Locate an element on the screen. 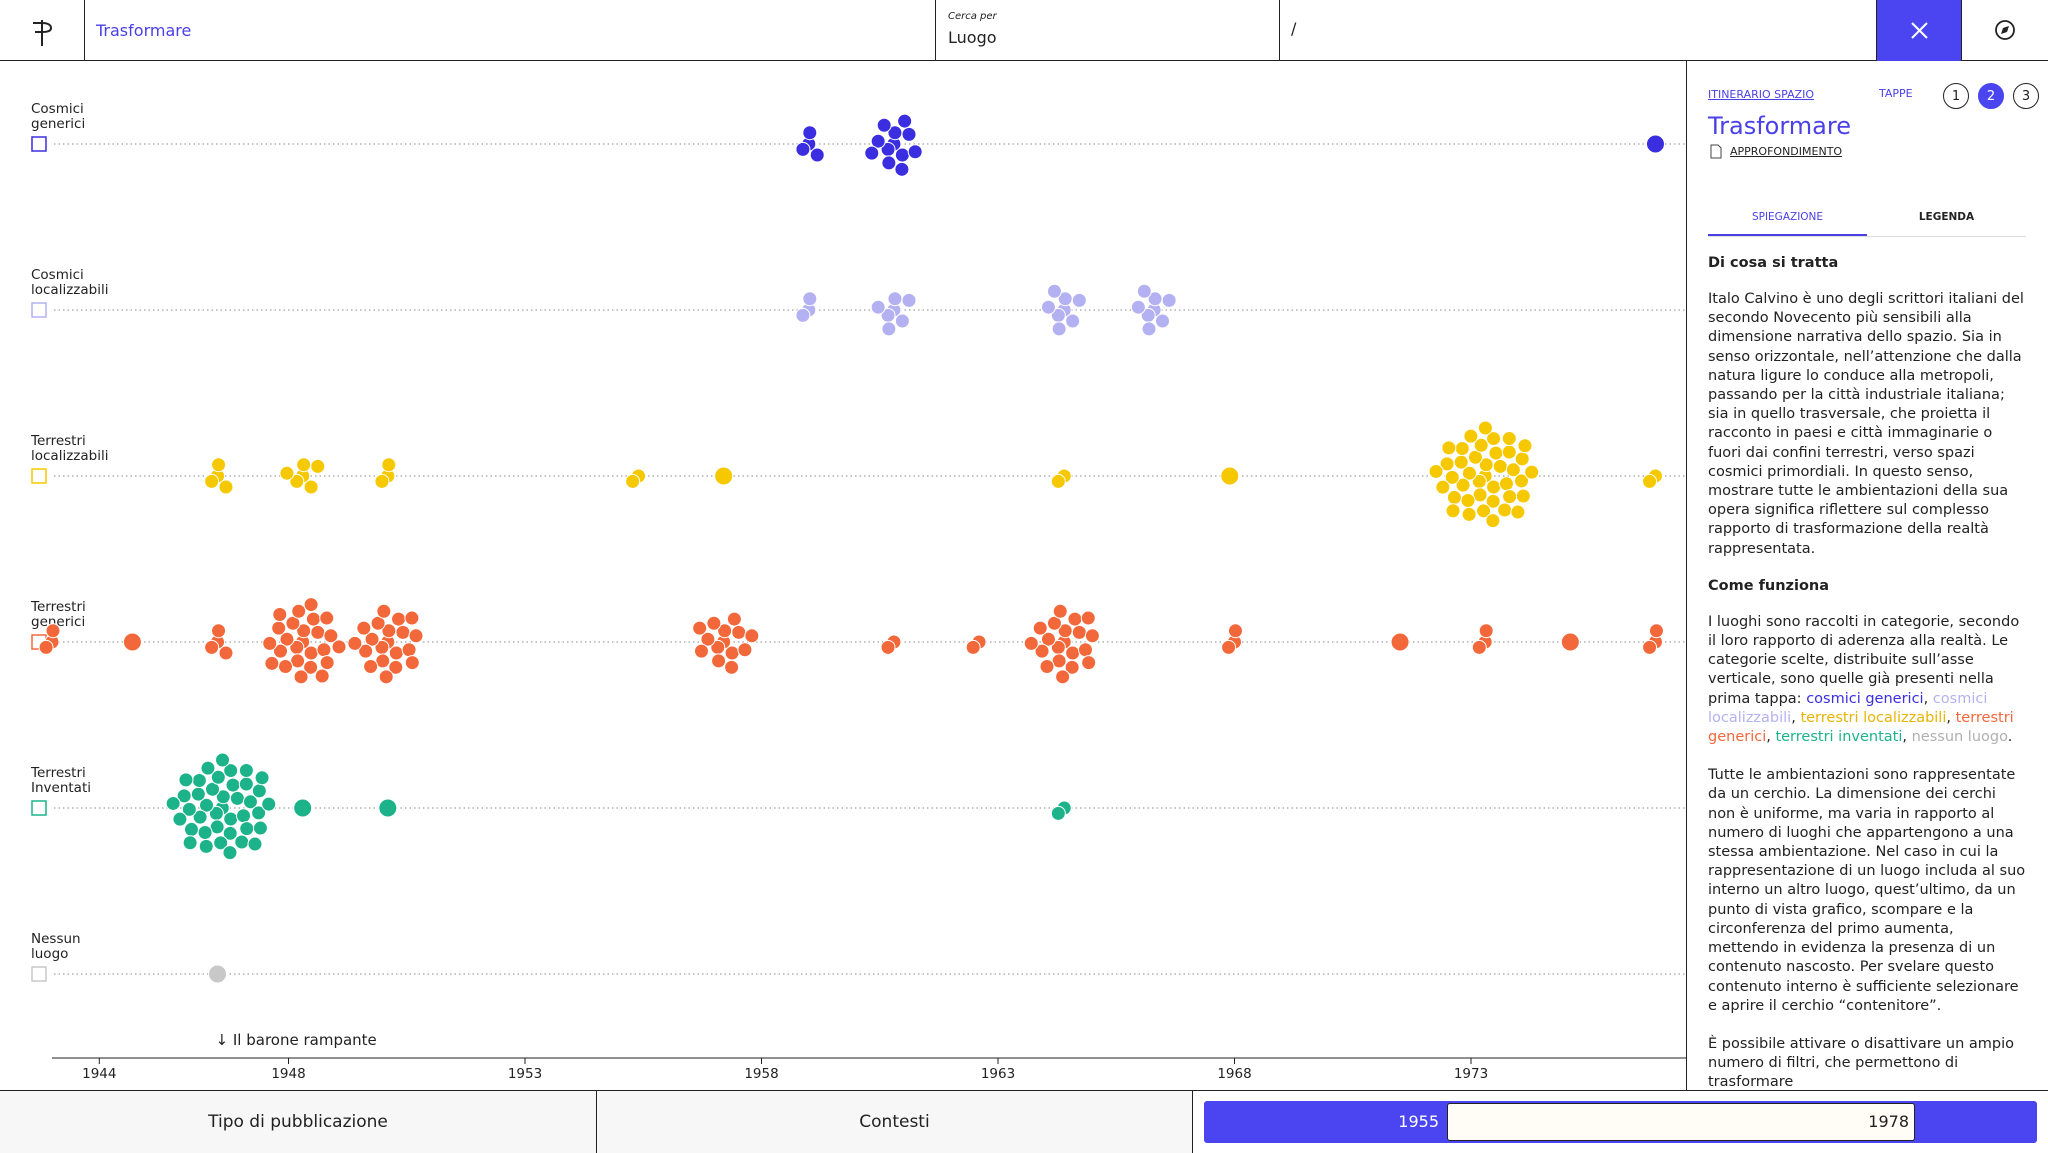 This screenshot has height=1153, width=2048. x-tick-label: 1973 is located at coordinates (1471, 1074).